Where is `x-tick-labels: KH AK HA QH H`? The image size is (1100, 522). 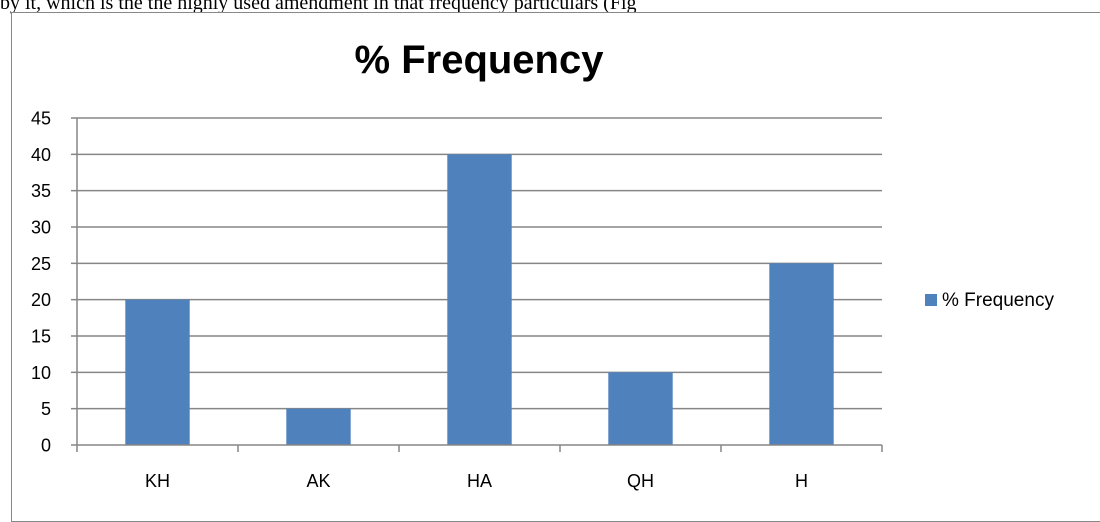
x-tick-labels: KH AK HA QH H is located at coordinates (476, 481).